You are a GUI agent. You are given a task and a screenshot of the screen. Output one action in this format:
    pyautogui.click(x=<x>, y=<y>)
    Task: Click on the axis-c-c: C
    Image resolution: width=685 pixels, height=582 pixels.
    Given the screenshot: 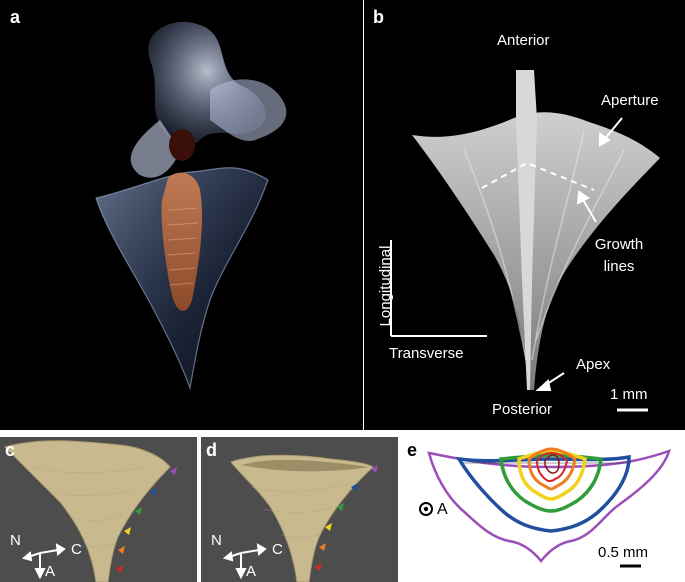 What is the action you would take?
    pyautogui.click(x=76, y=549)
    